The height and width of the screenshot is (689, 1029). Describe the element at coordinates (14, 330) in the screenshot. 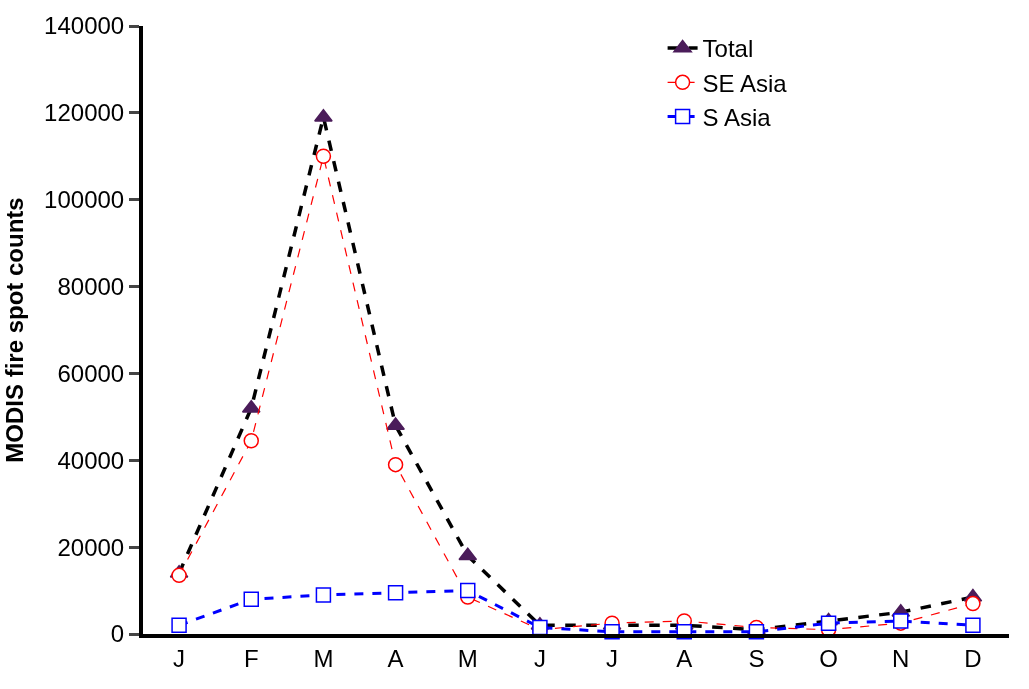

I see `y-axis-title: MODIS fire spot counts` at that location.